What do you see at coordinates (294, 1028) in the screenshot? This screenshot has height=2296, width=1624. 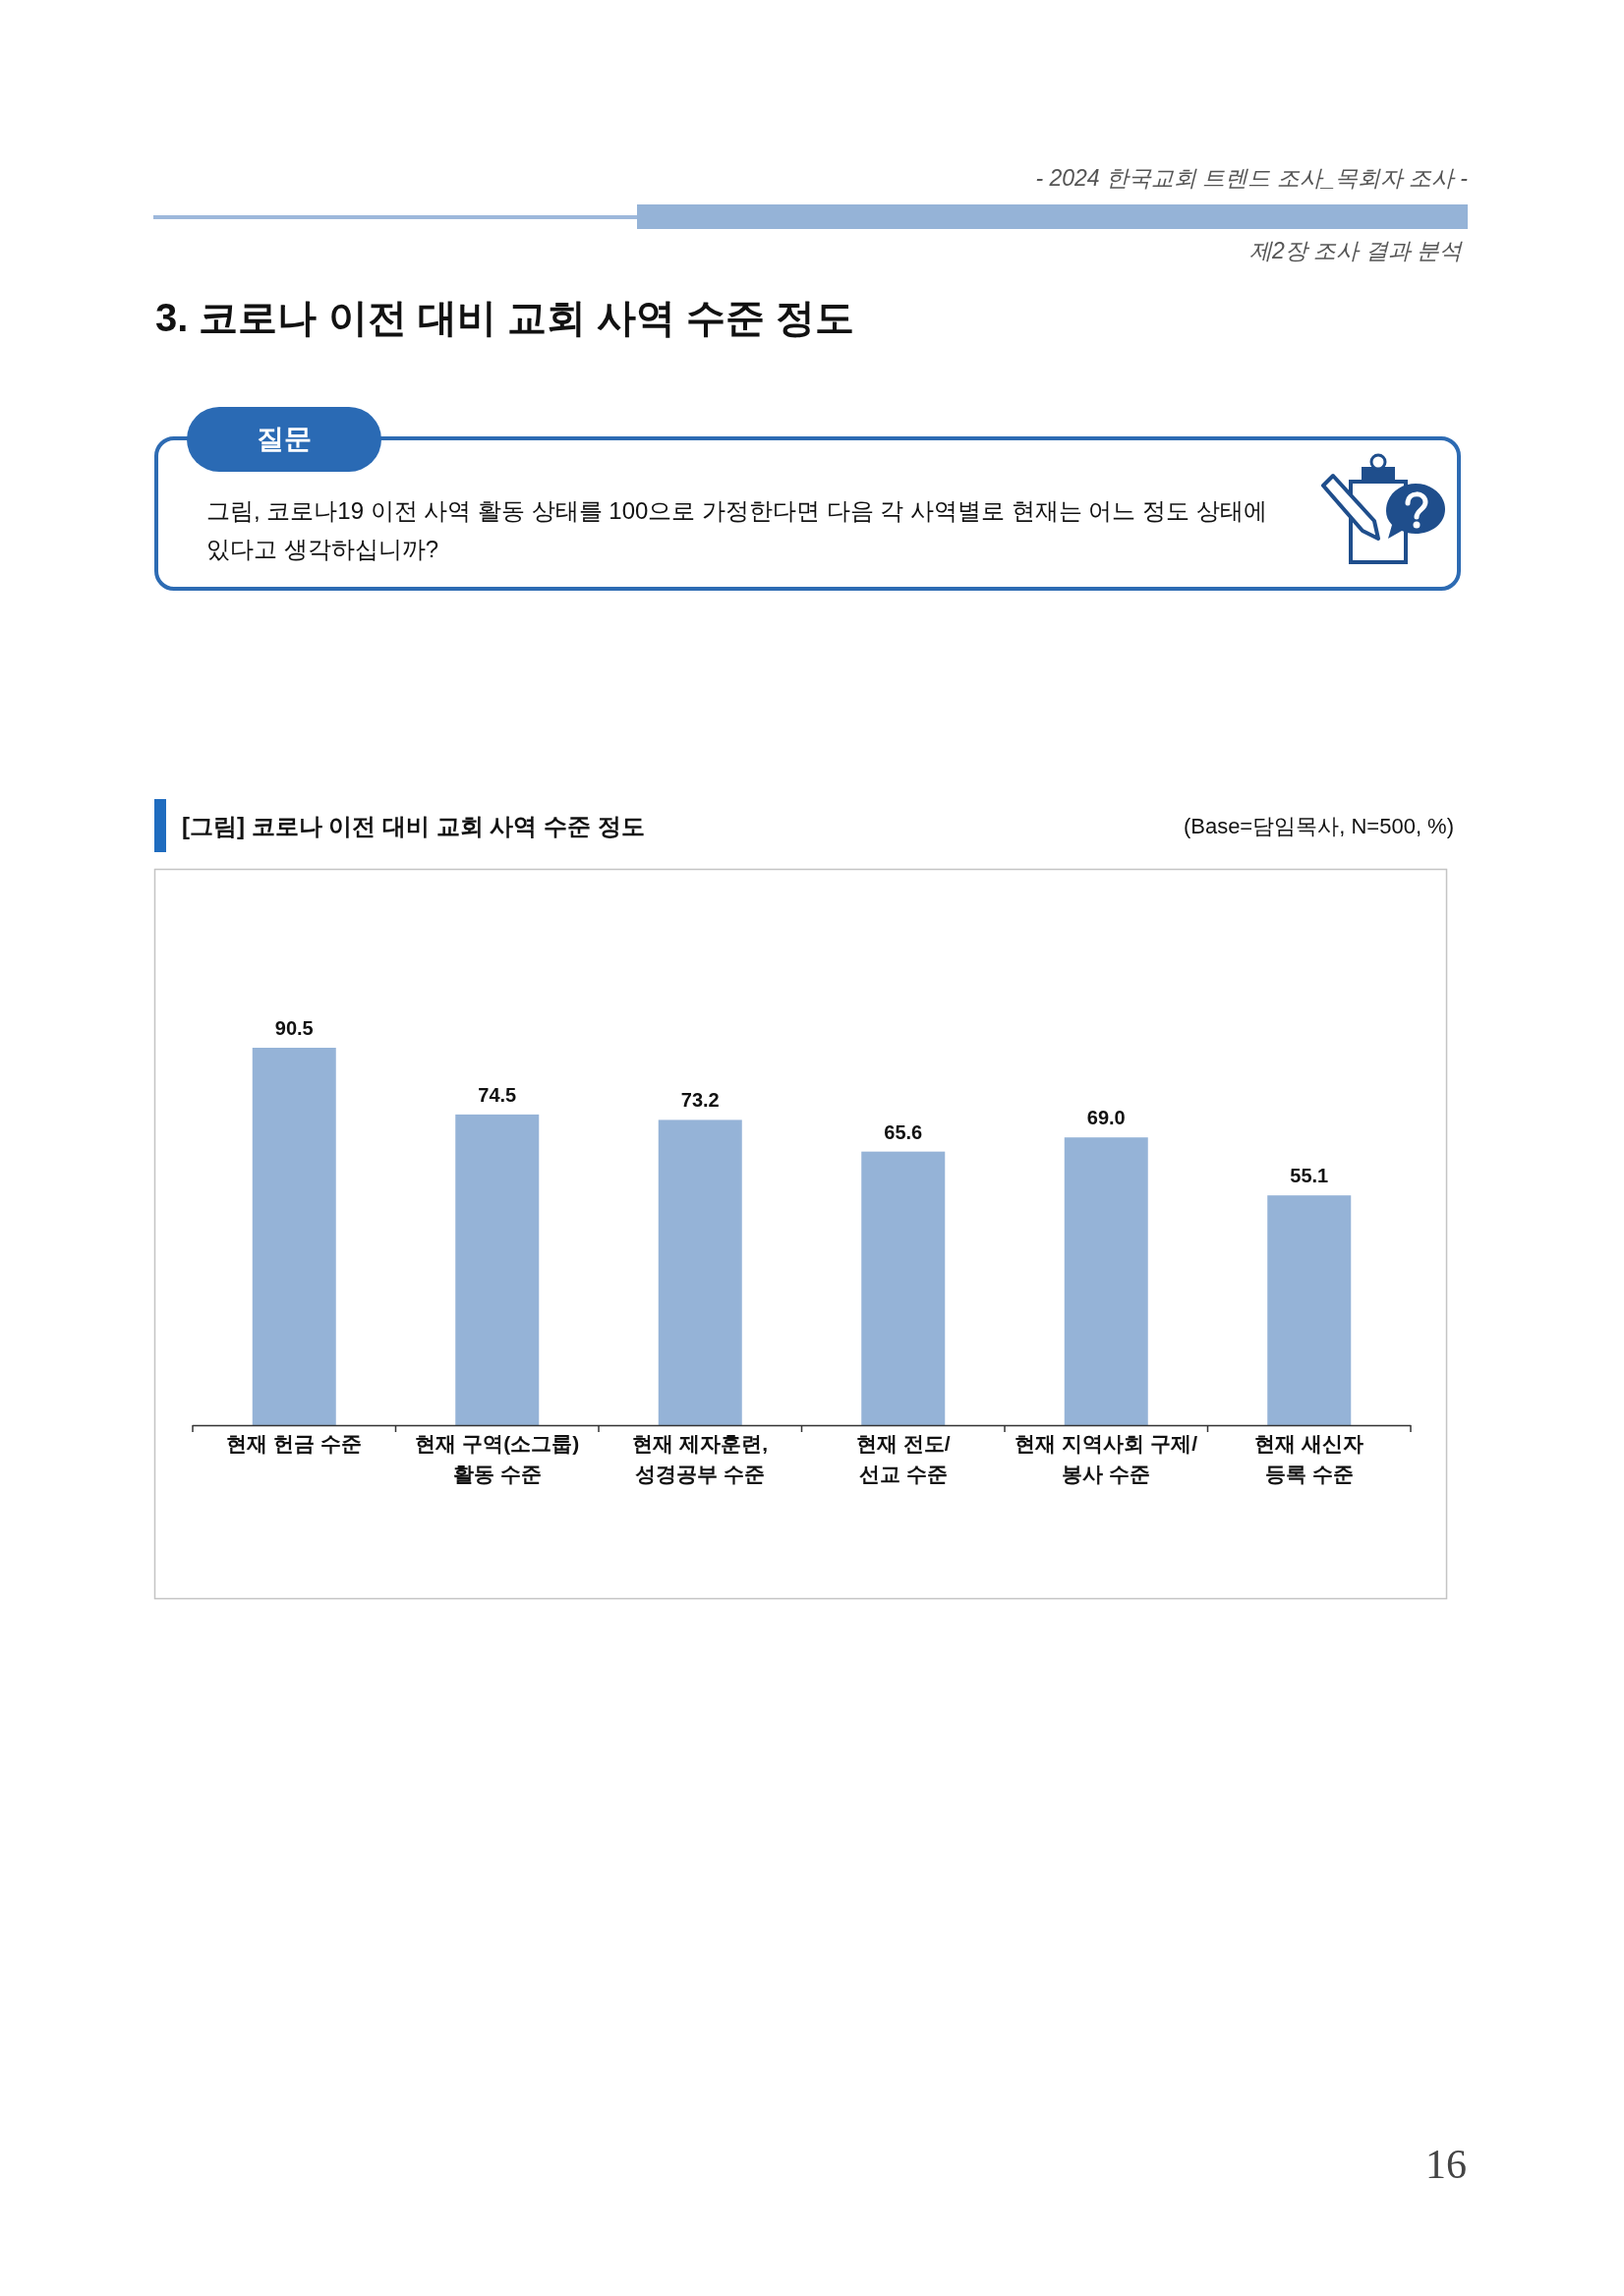 I see `data-label: 90.5` at bounding box center [294, 1028].